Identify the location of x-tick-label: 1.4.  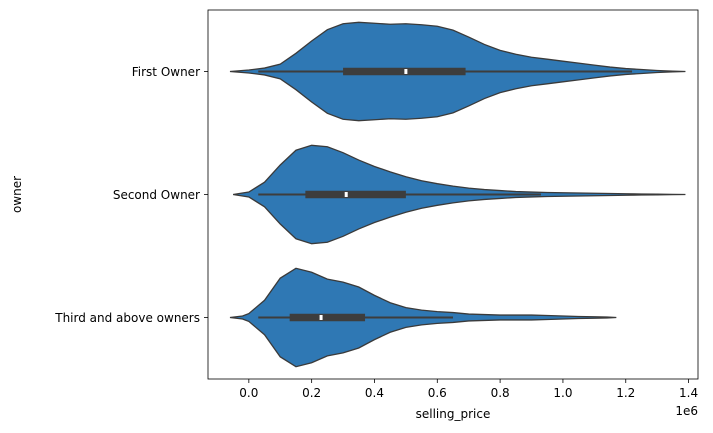
(688, 393).